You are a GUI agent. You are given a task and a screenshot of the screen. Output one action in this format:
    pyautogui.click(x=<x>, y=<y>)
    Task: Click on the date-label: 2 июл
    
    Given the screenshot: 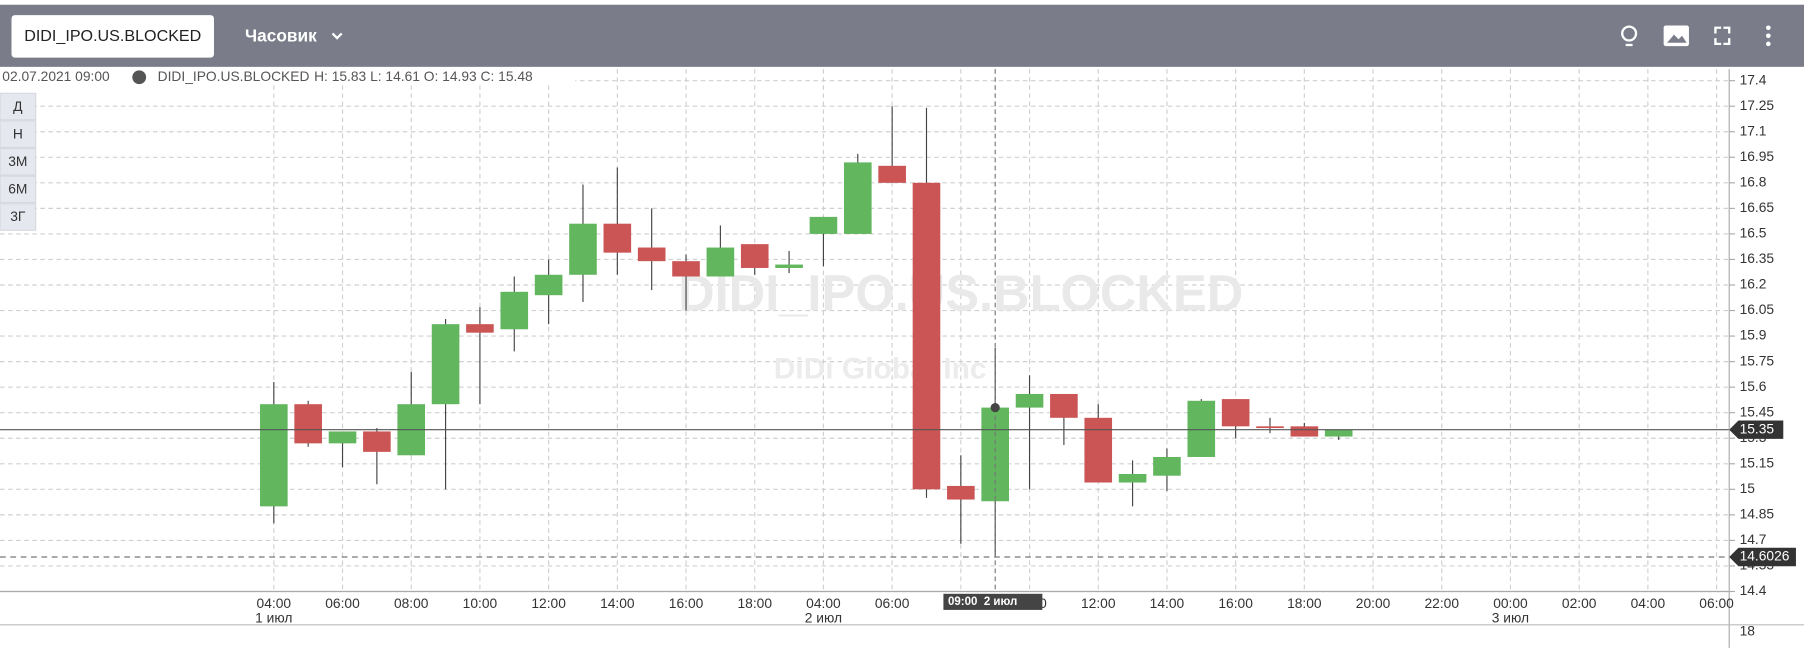 What is the action you would take?
    pyautogui.click(x=823, y=618)
    